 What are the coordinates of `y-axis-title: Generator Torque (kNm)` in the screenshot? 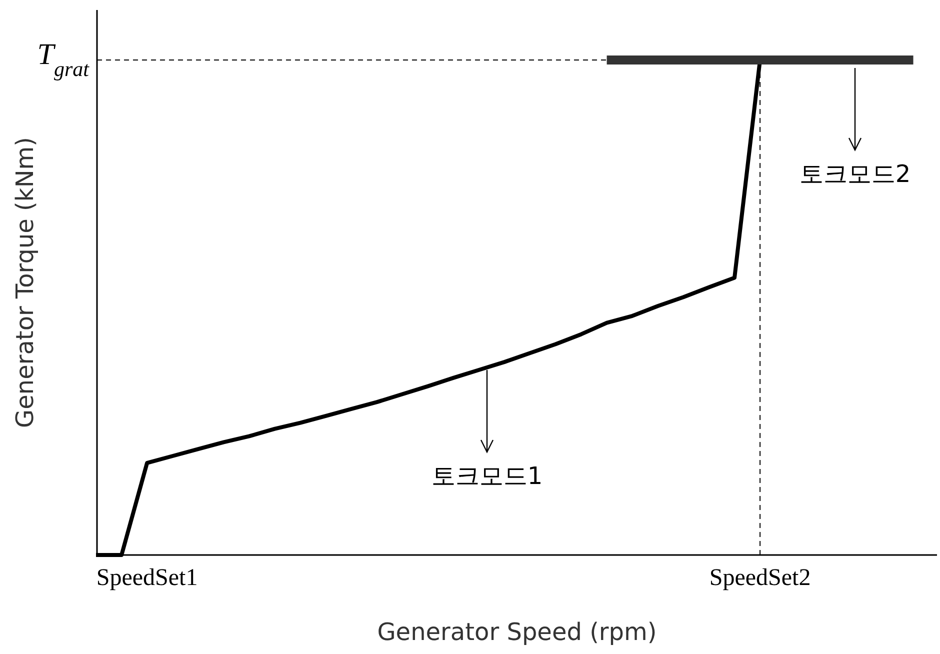 It's located at (25, 282).